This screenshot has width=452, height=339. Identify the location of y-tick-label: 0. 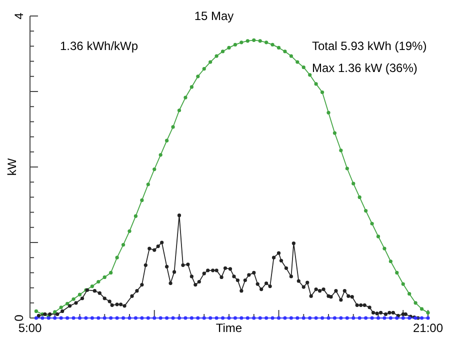
(19, 318).